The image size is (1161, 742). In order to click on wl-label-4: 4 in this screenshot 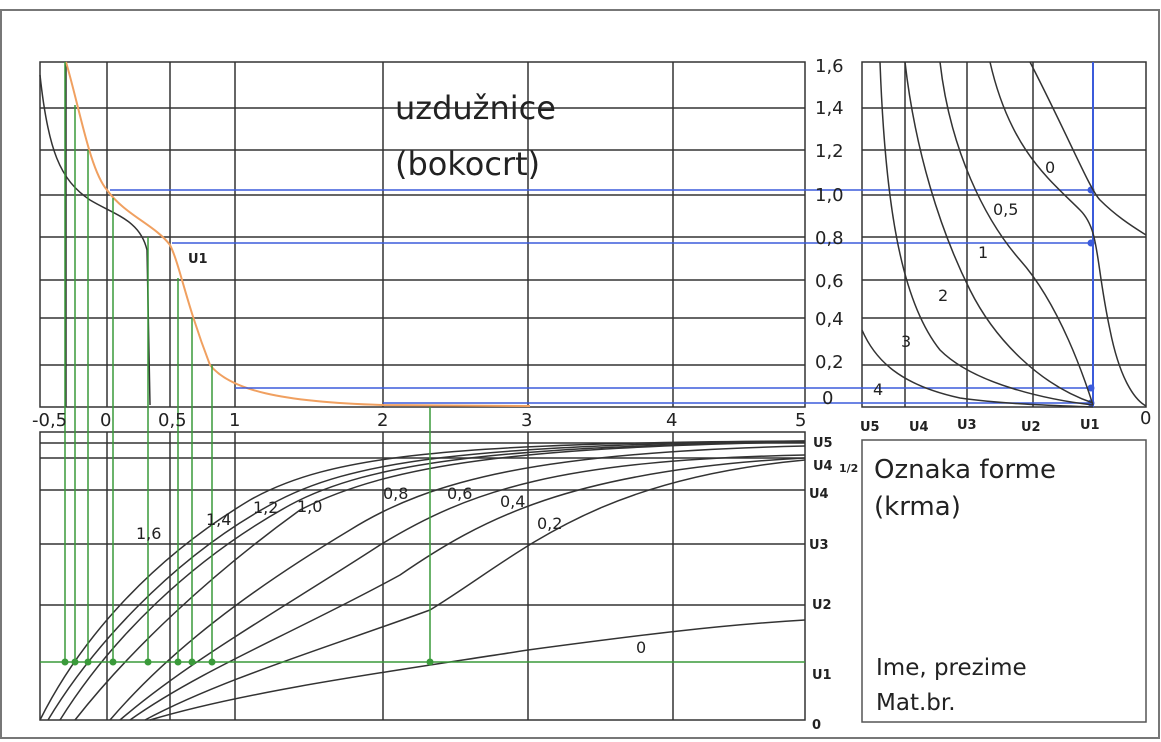, I will do `click(878, 389)`.